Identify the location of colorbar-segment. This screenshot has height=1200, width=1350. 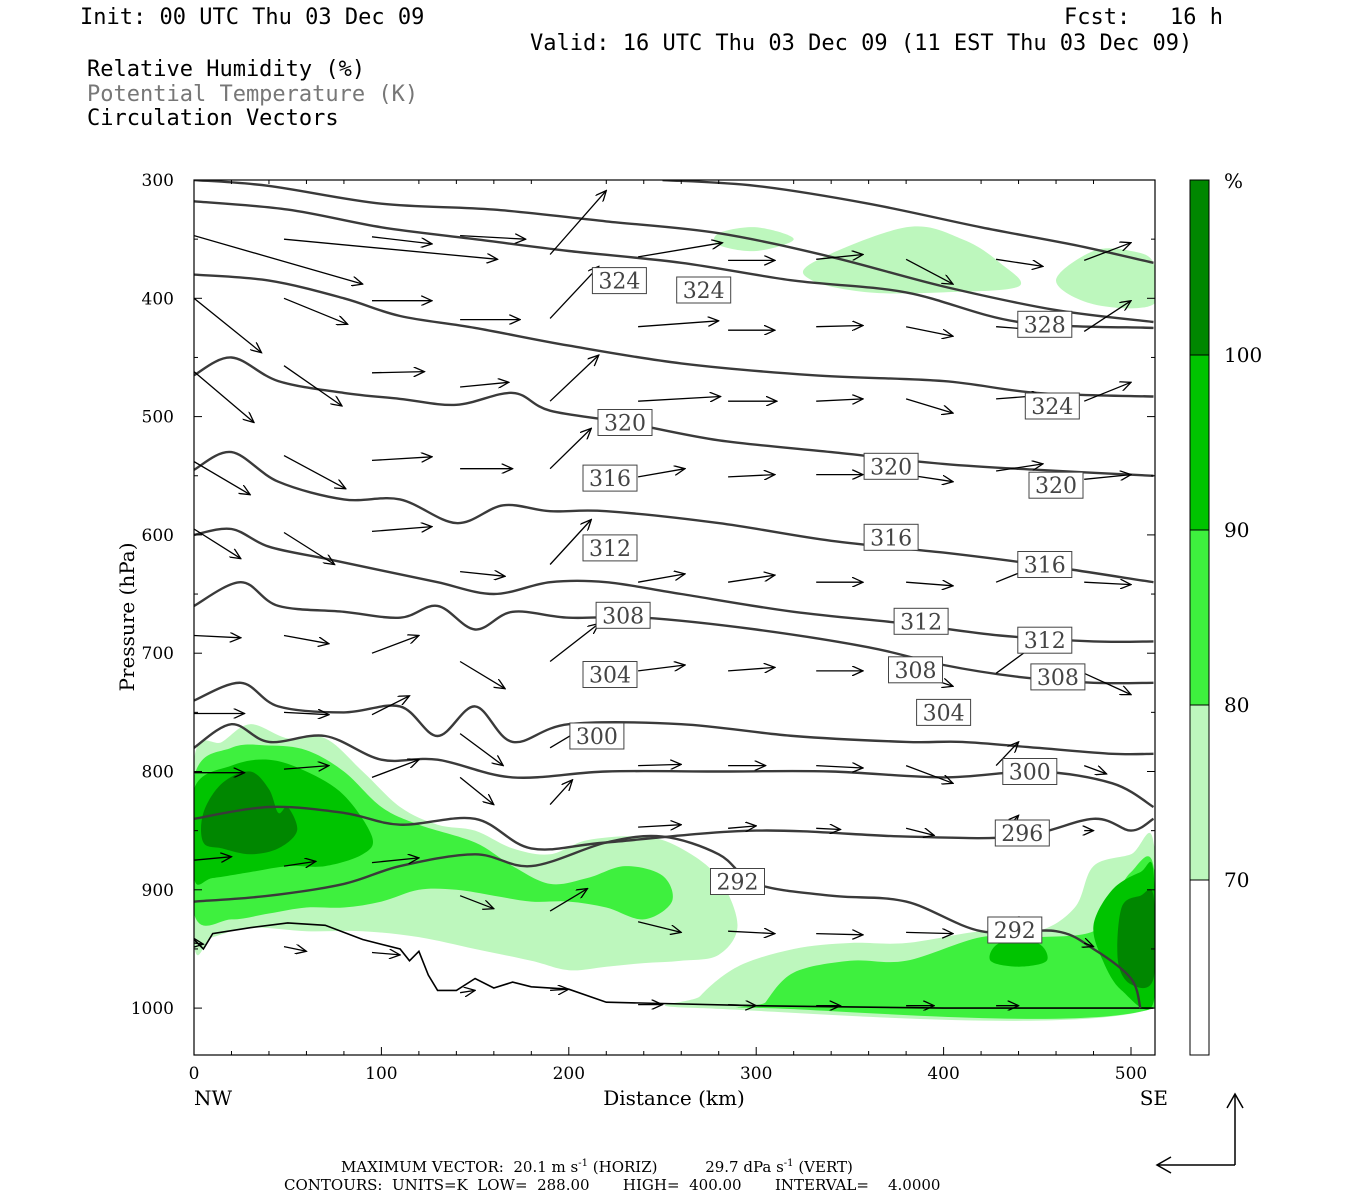
(1199, 442).